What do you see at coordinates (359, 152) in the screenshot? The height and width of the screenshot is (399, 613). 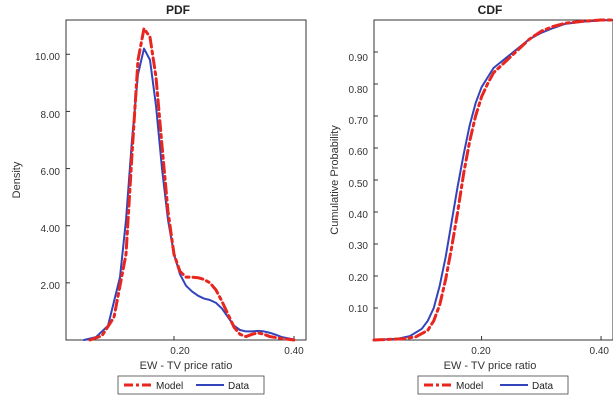 I see `cdf-y-tick-label: 0.60` at bounding box center [359, 152].